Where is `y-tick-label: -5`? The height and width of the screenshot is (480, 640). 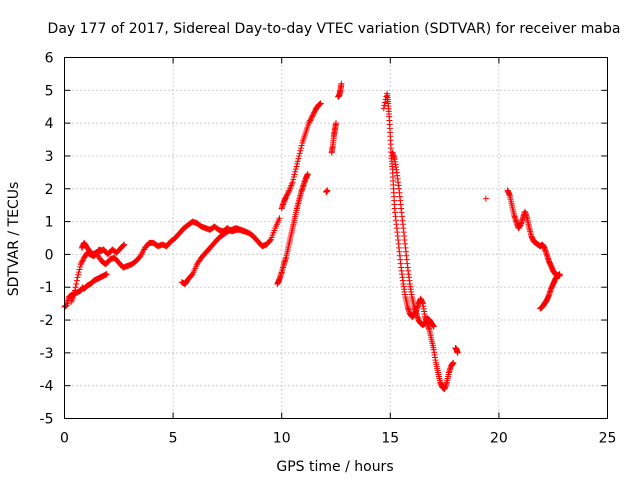
y-tick-label: -5 is located at coordinates (47, 420).